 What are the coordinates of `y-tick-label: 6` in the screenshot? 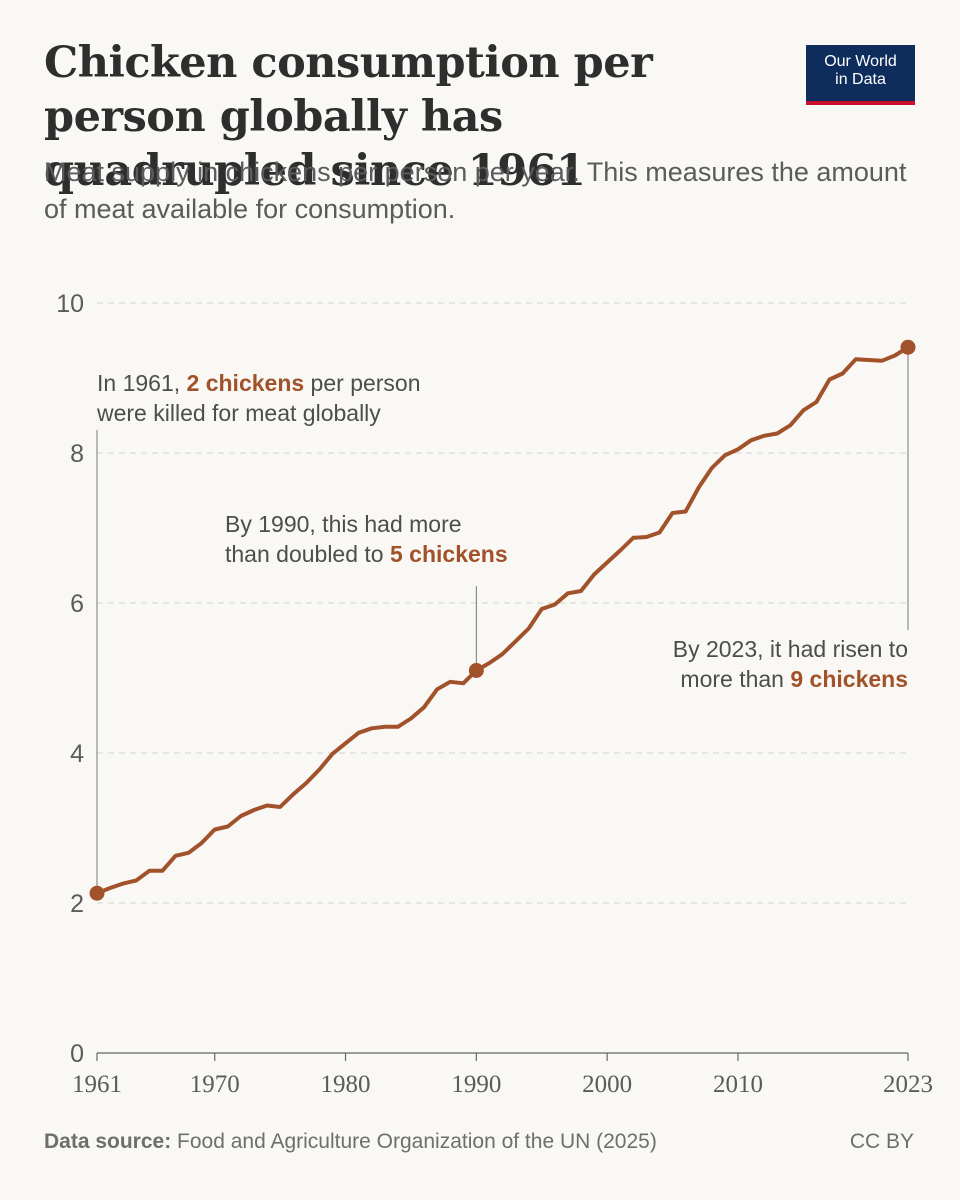 It's located at (77, 604).